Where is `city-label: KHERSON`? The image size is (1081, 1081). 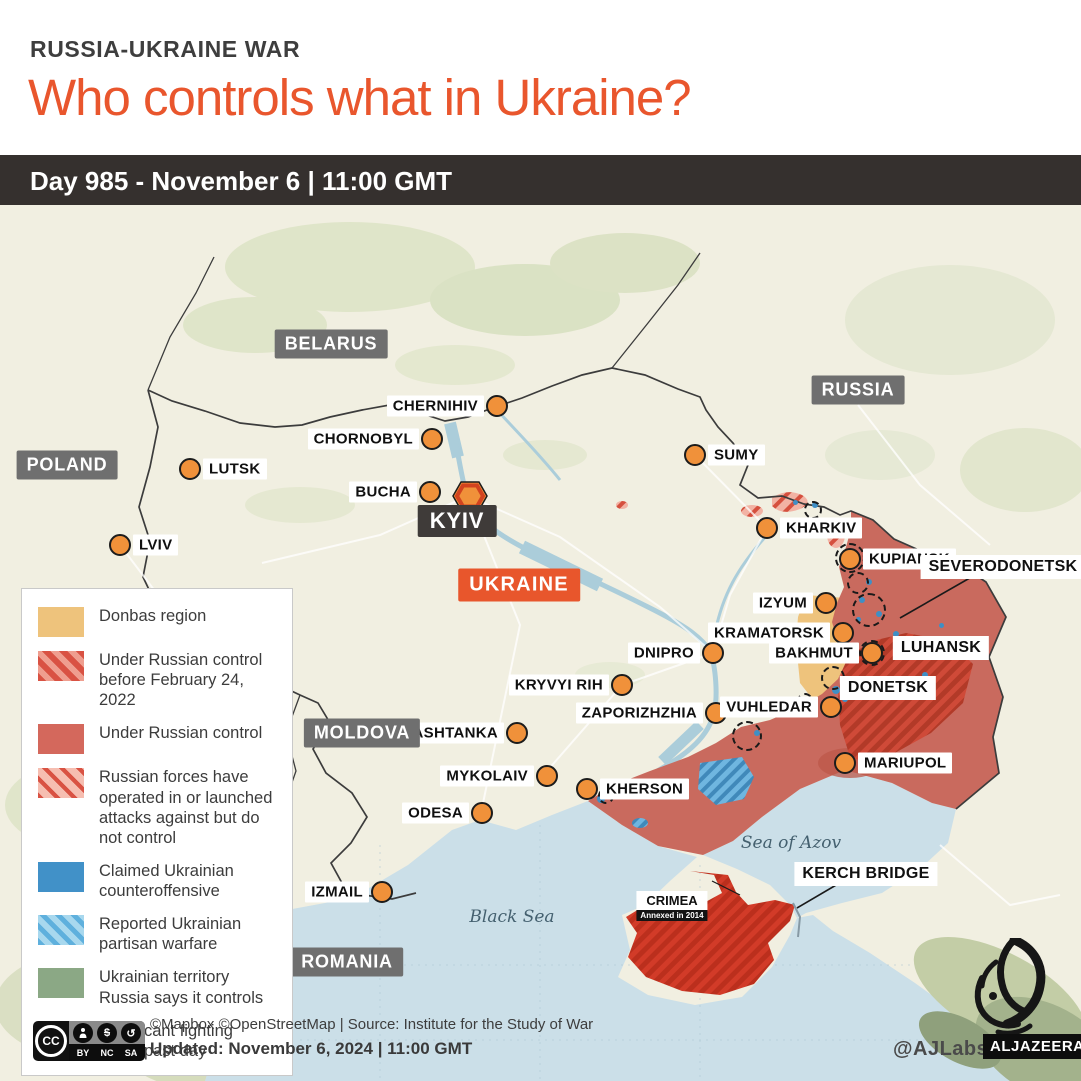
city-label: KHERSON is located at coordinates (645, 789).